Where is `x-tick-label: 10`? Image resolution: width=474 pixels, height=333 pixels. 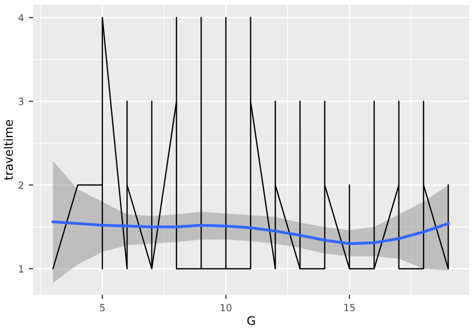 x-tick-label: 10 is located at coordinates (226, 308).